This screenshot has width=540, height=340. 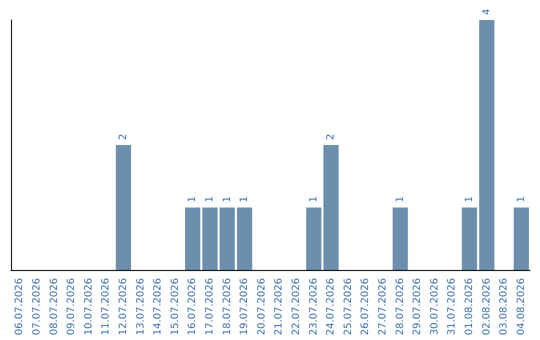 I want to click on x-tick-label: 16.07.2026, so click(x=192, y=307).